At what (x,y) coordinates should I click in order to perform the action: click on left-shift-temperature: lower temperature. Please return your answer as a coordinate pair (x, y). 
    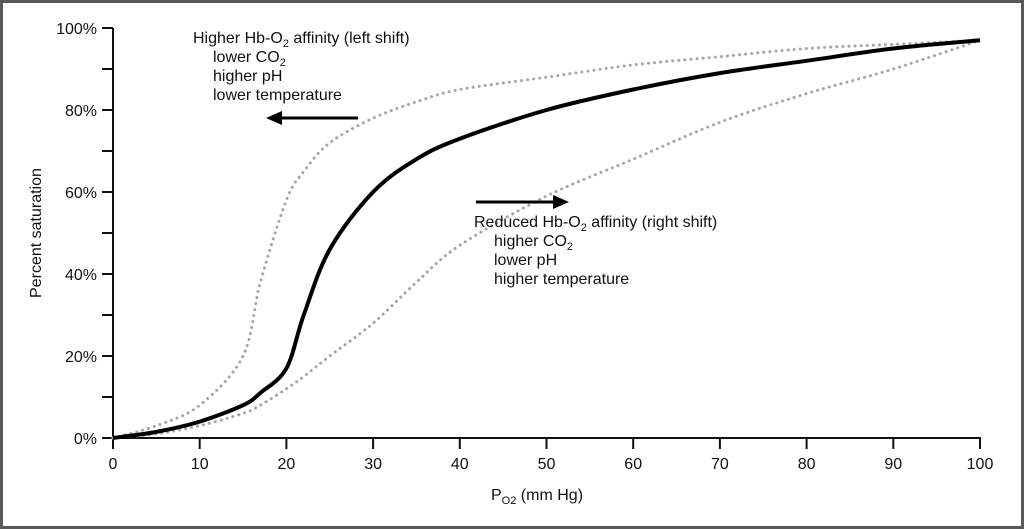
    Looking at the image, I should click on (277, 95).